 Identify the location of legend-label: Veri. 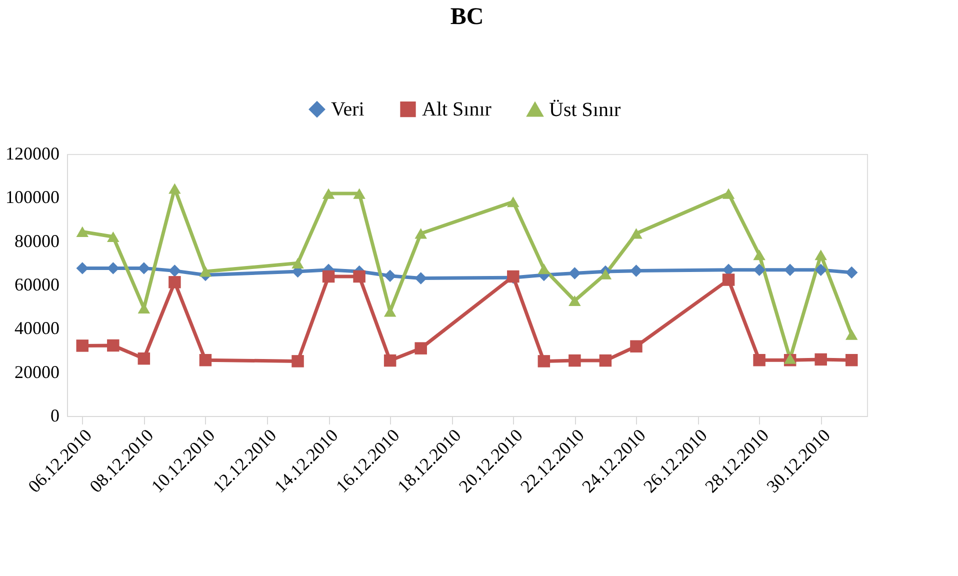
(348, 109).